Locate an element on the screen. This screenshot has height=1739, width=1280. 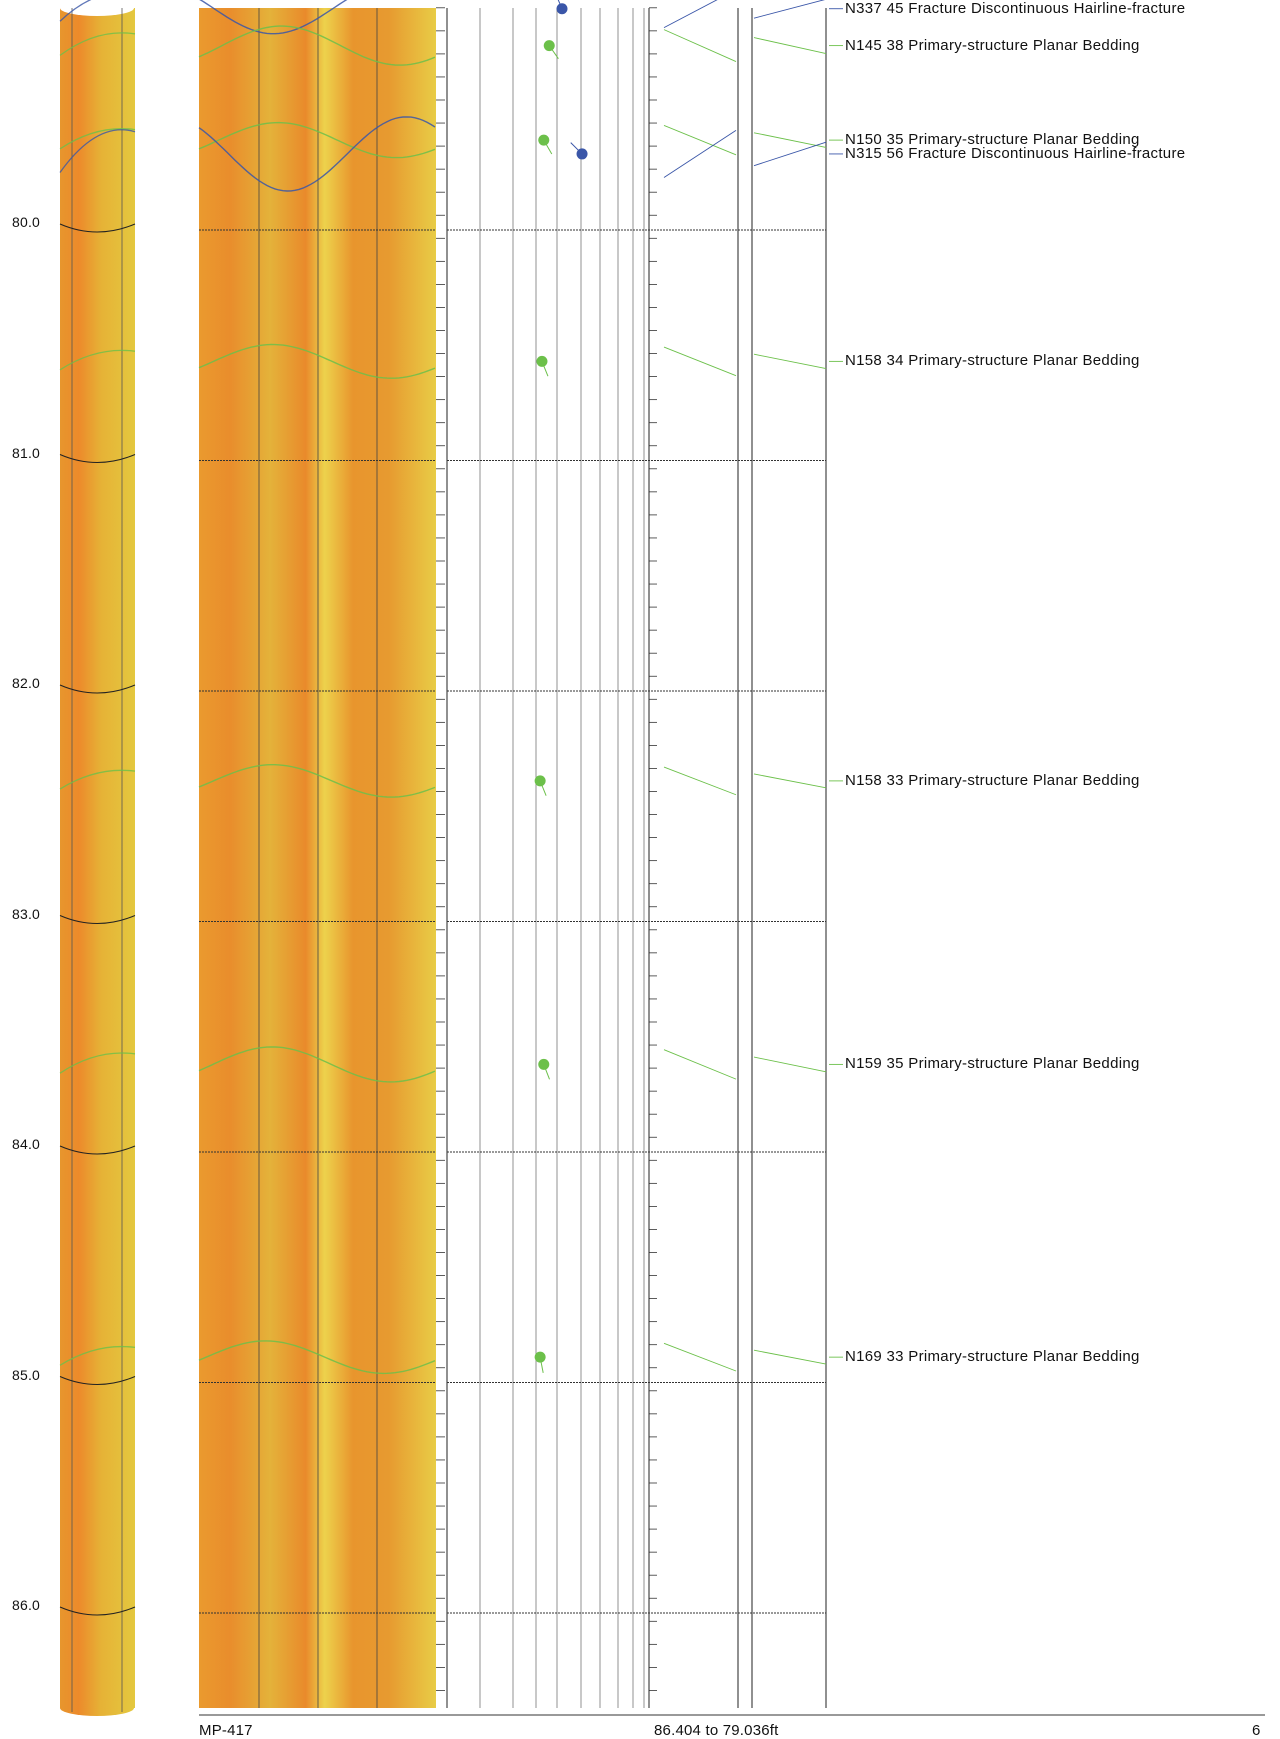
virtual-core is located at coordinates (97, 858).